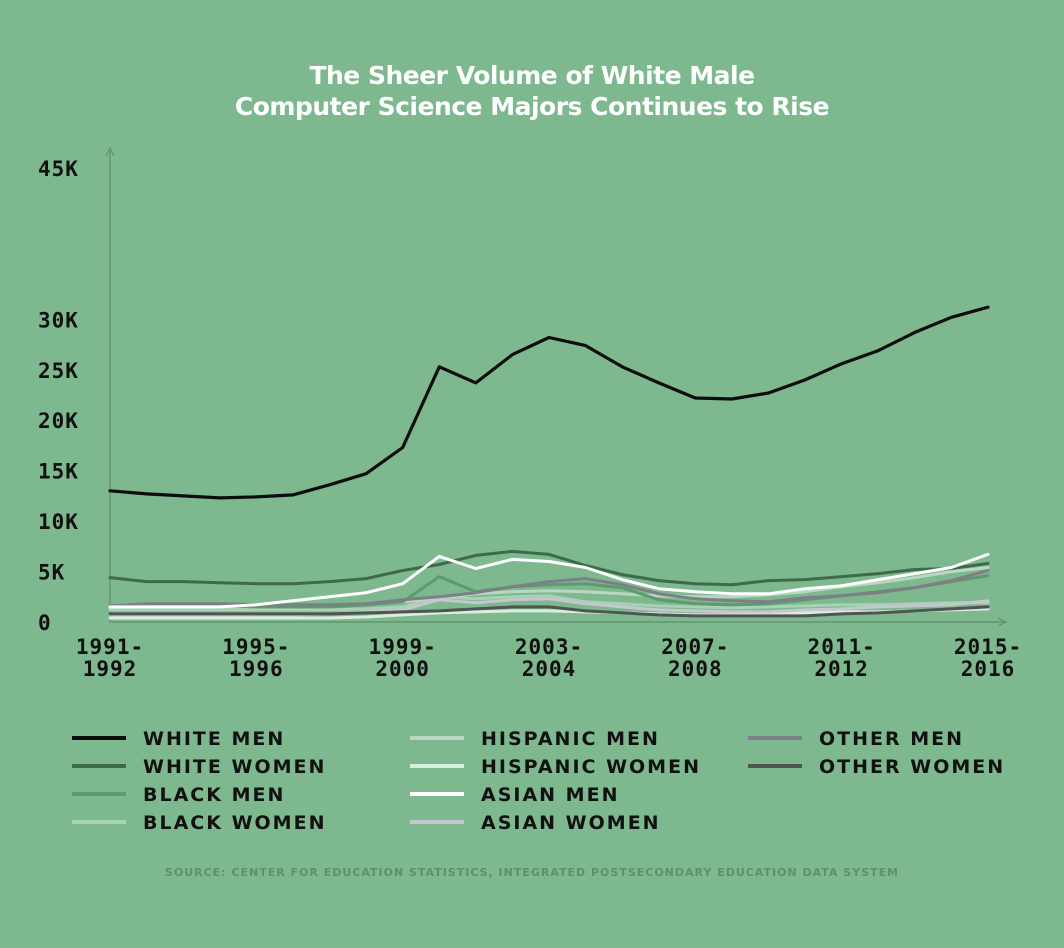 The width and height of the screenshot is (1064, 948). What do you see at coordinates (214, 739) in the screenshot?
I see `legend-label: WHITE MEN` at bounding box center [214, 739].